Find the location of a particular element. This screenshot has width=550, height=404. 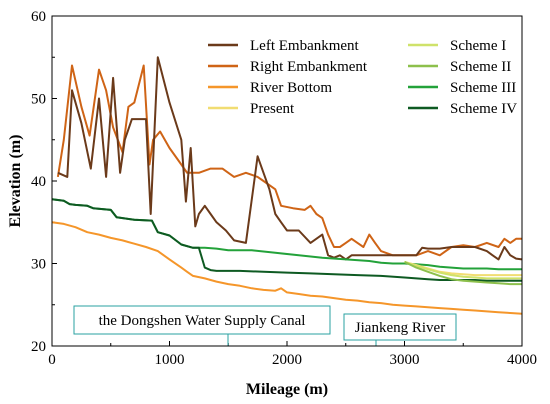

legend-label-scheme-ii: Scheme II is located at coordinates (480, 67).